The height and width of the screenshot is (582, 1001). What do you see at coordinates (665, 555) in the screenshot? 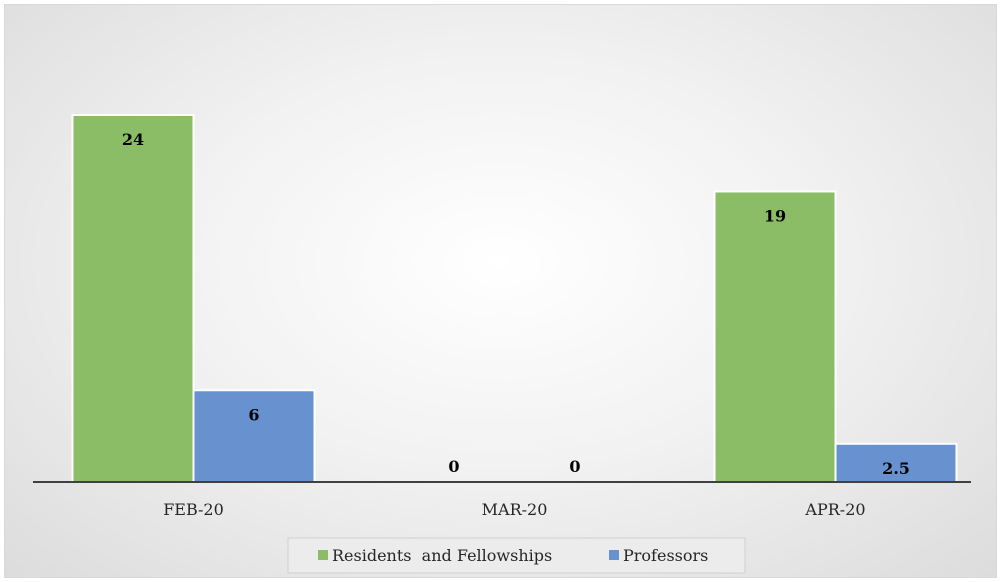
I see `legend-label: Professors` at bounding box center [665, 555].